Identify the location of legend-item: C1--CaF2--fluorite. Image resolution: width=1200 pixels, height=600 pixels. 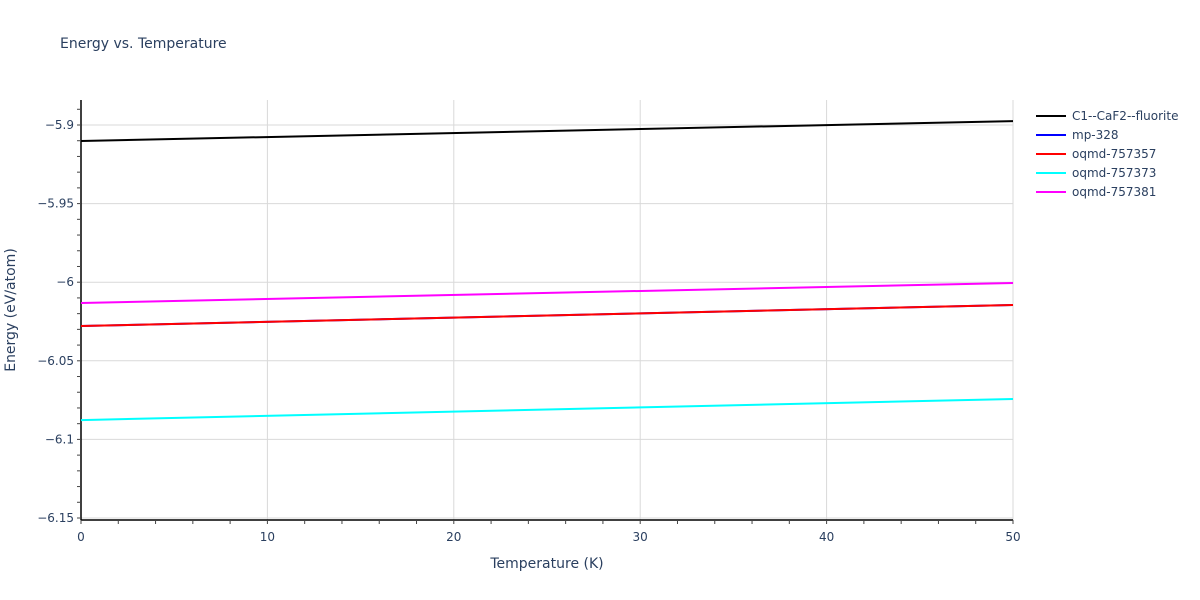
(1107, 115).